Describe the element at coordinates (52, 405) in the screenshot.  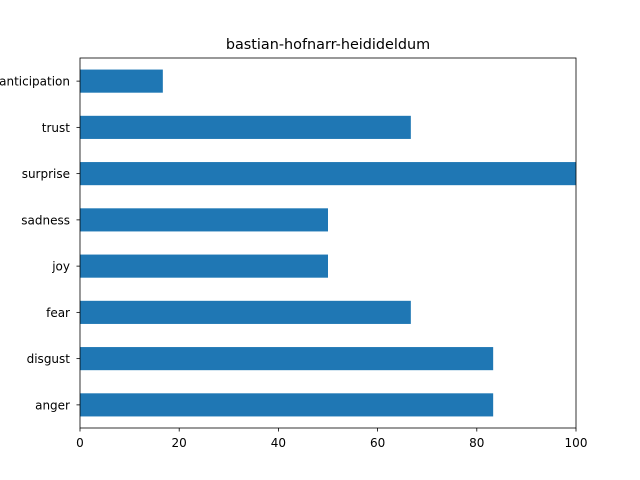
I see `y-tick-label: anger` at that location.